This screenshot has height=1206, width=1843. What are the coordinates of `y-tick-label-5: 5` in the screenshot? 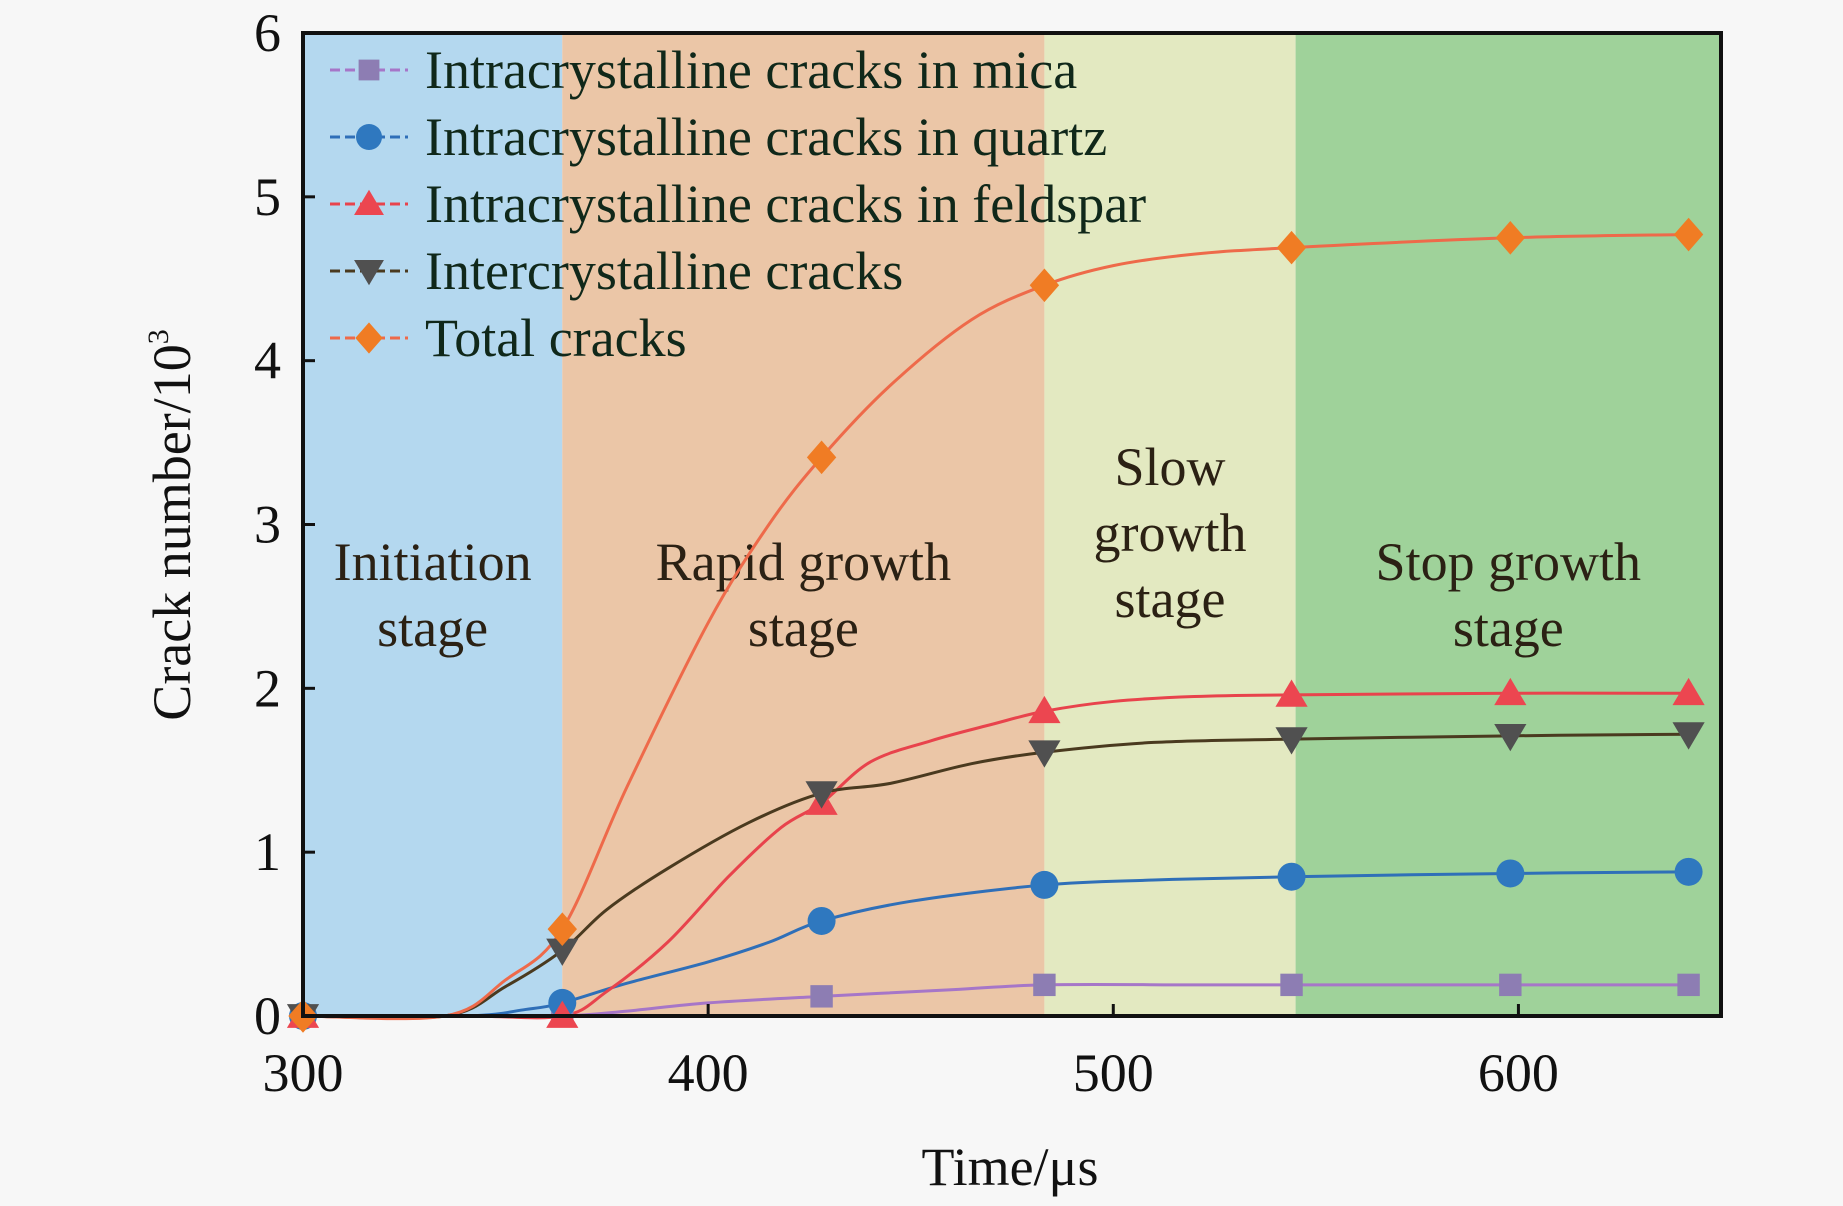 It's located at (267, 197).